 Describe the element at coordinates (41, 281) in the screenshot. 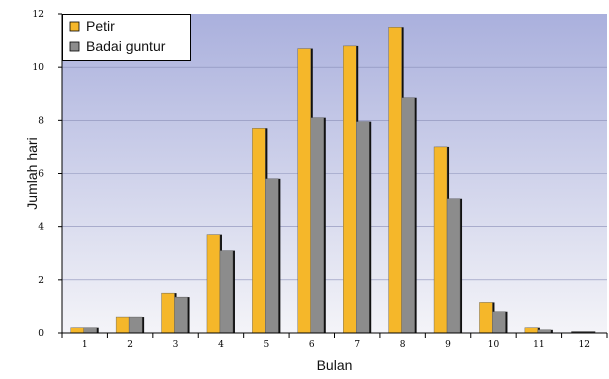

I see `y-tick-label: 2` at that location.